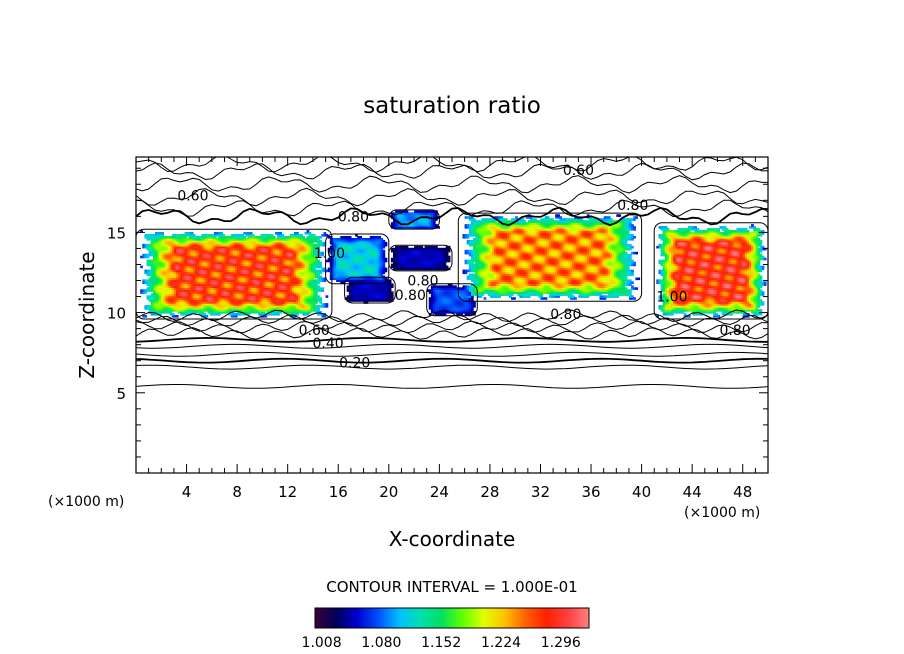 The height and width of the screenshot is (654, 904). Describe the element at coordinates (322, 643) in the screenshot. I see `colorbar-tick-label: 1.008` at that location.